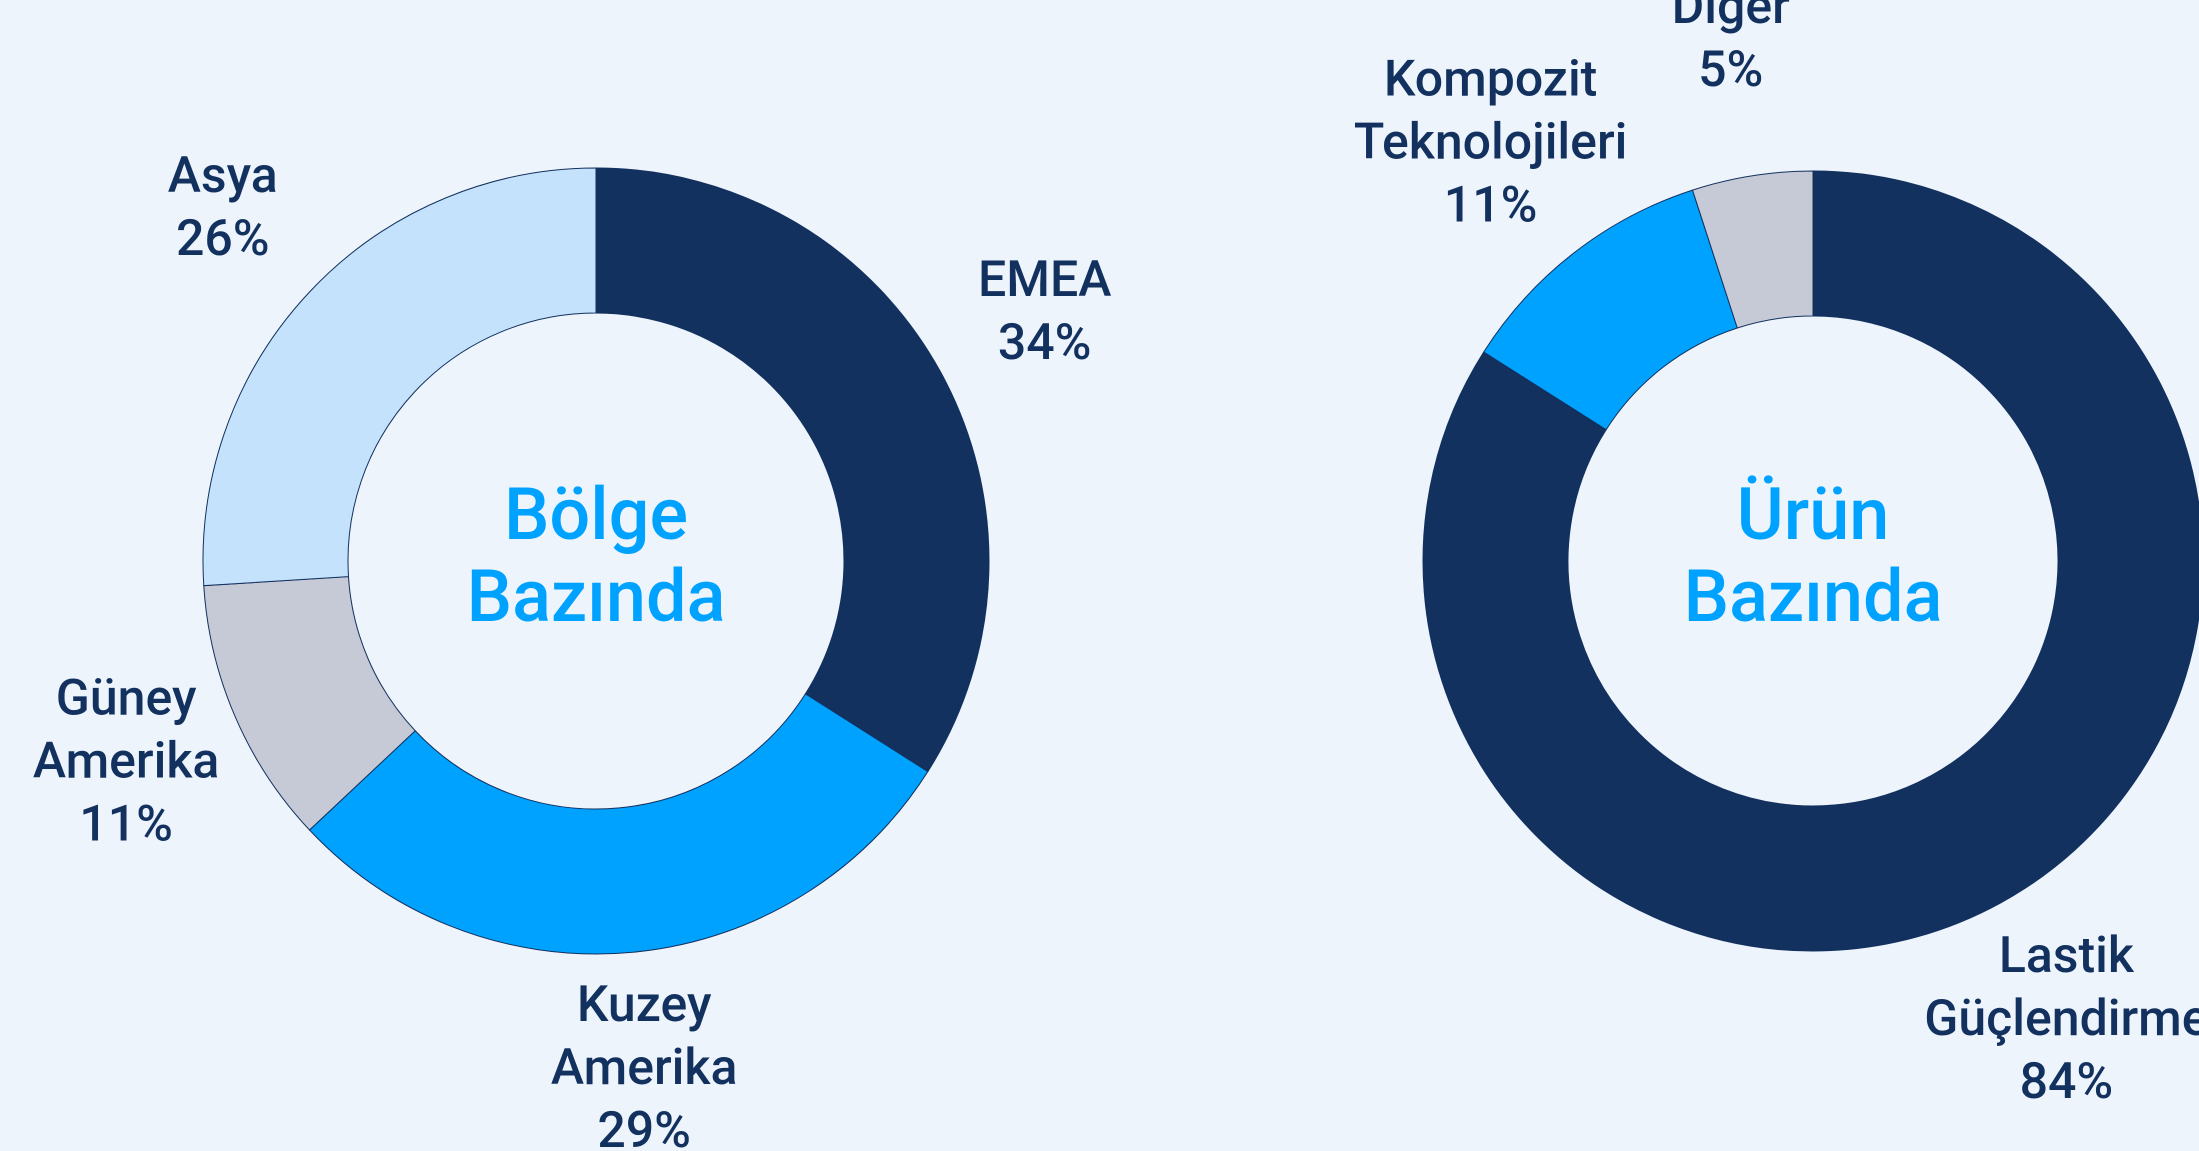 The image size is (2199, 1151). Describe the element at coordinates (223, 239) in the screenshot. I see `value-label: 26%` at that location.